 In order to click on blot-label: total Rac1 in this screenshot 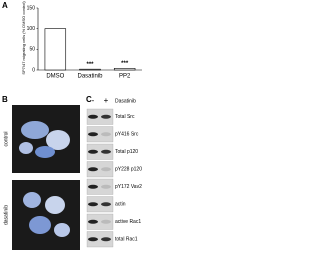, I will do `click(126, 240)`.